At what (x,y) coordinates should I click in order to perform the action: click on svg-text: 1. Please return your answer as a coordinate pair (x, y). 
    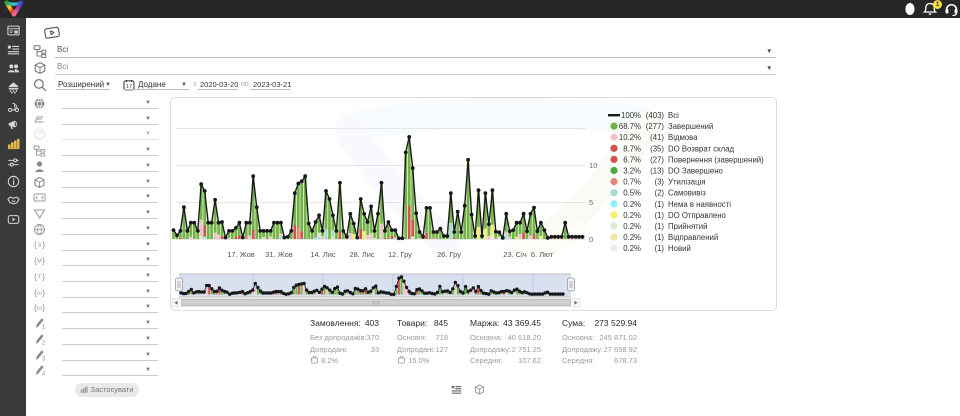
    Looking at the image, I should click on (44, 328).